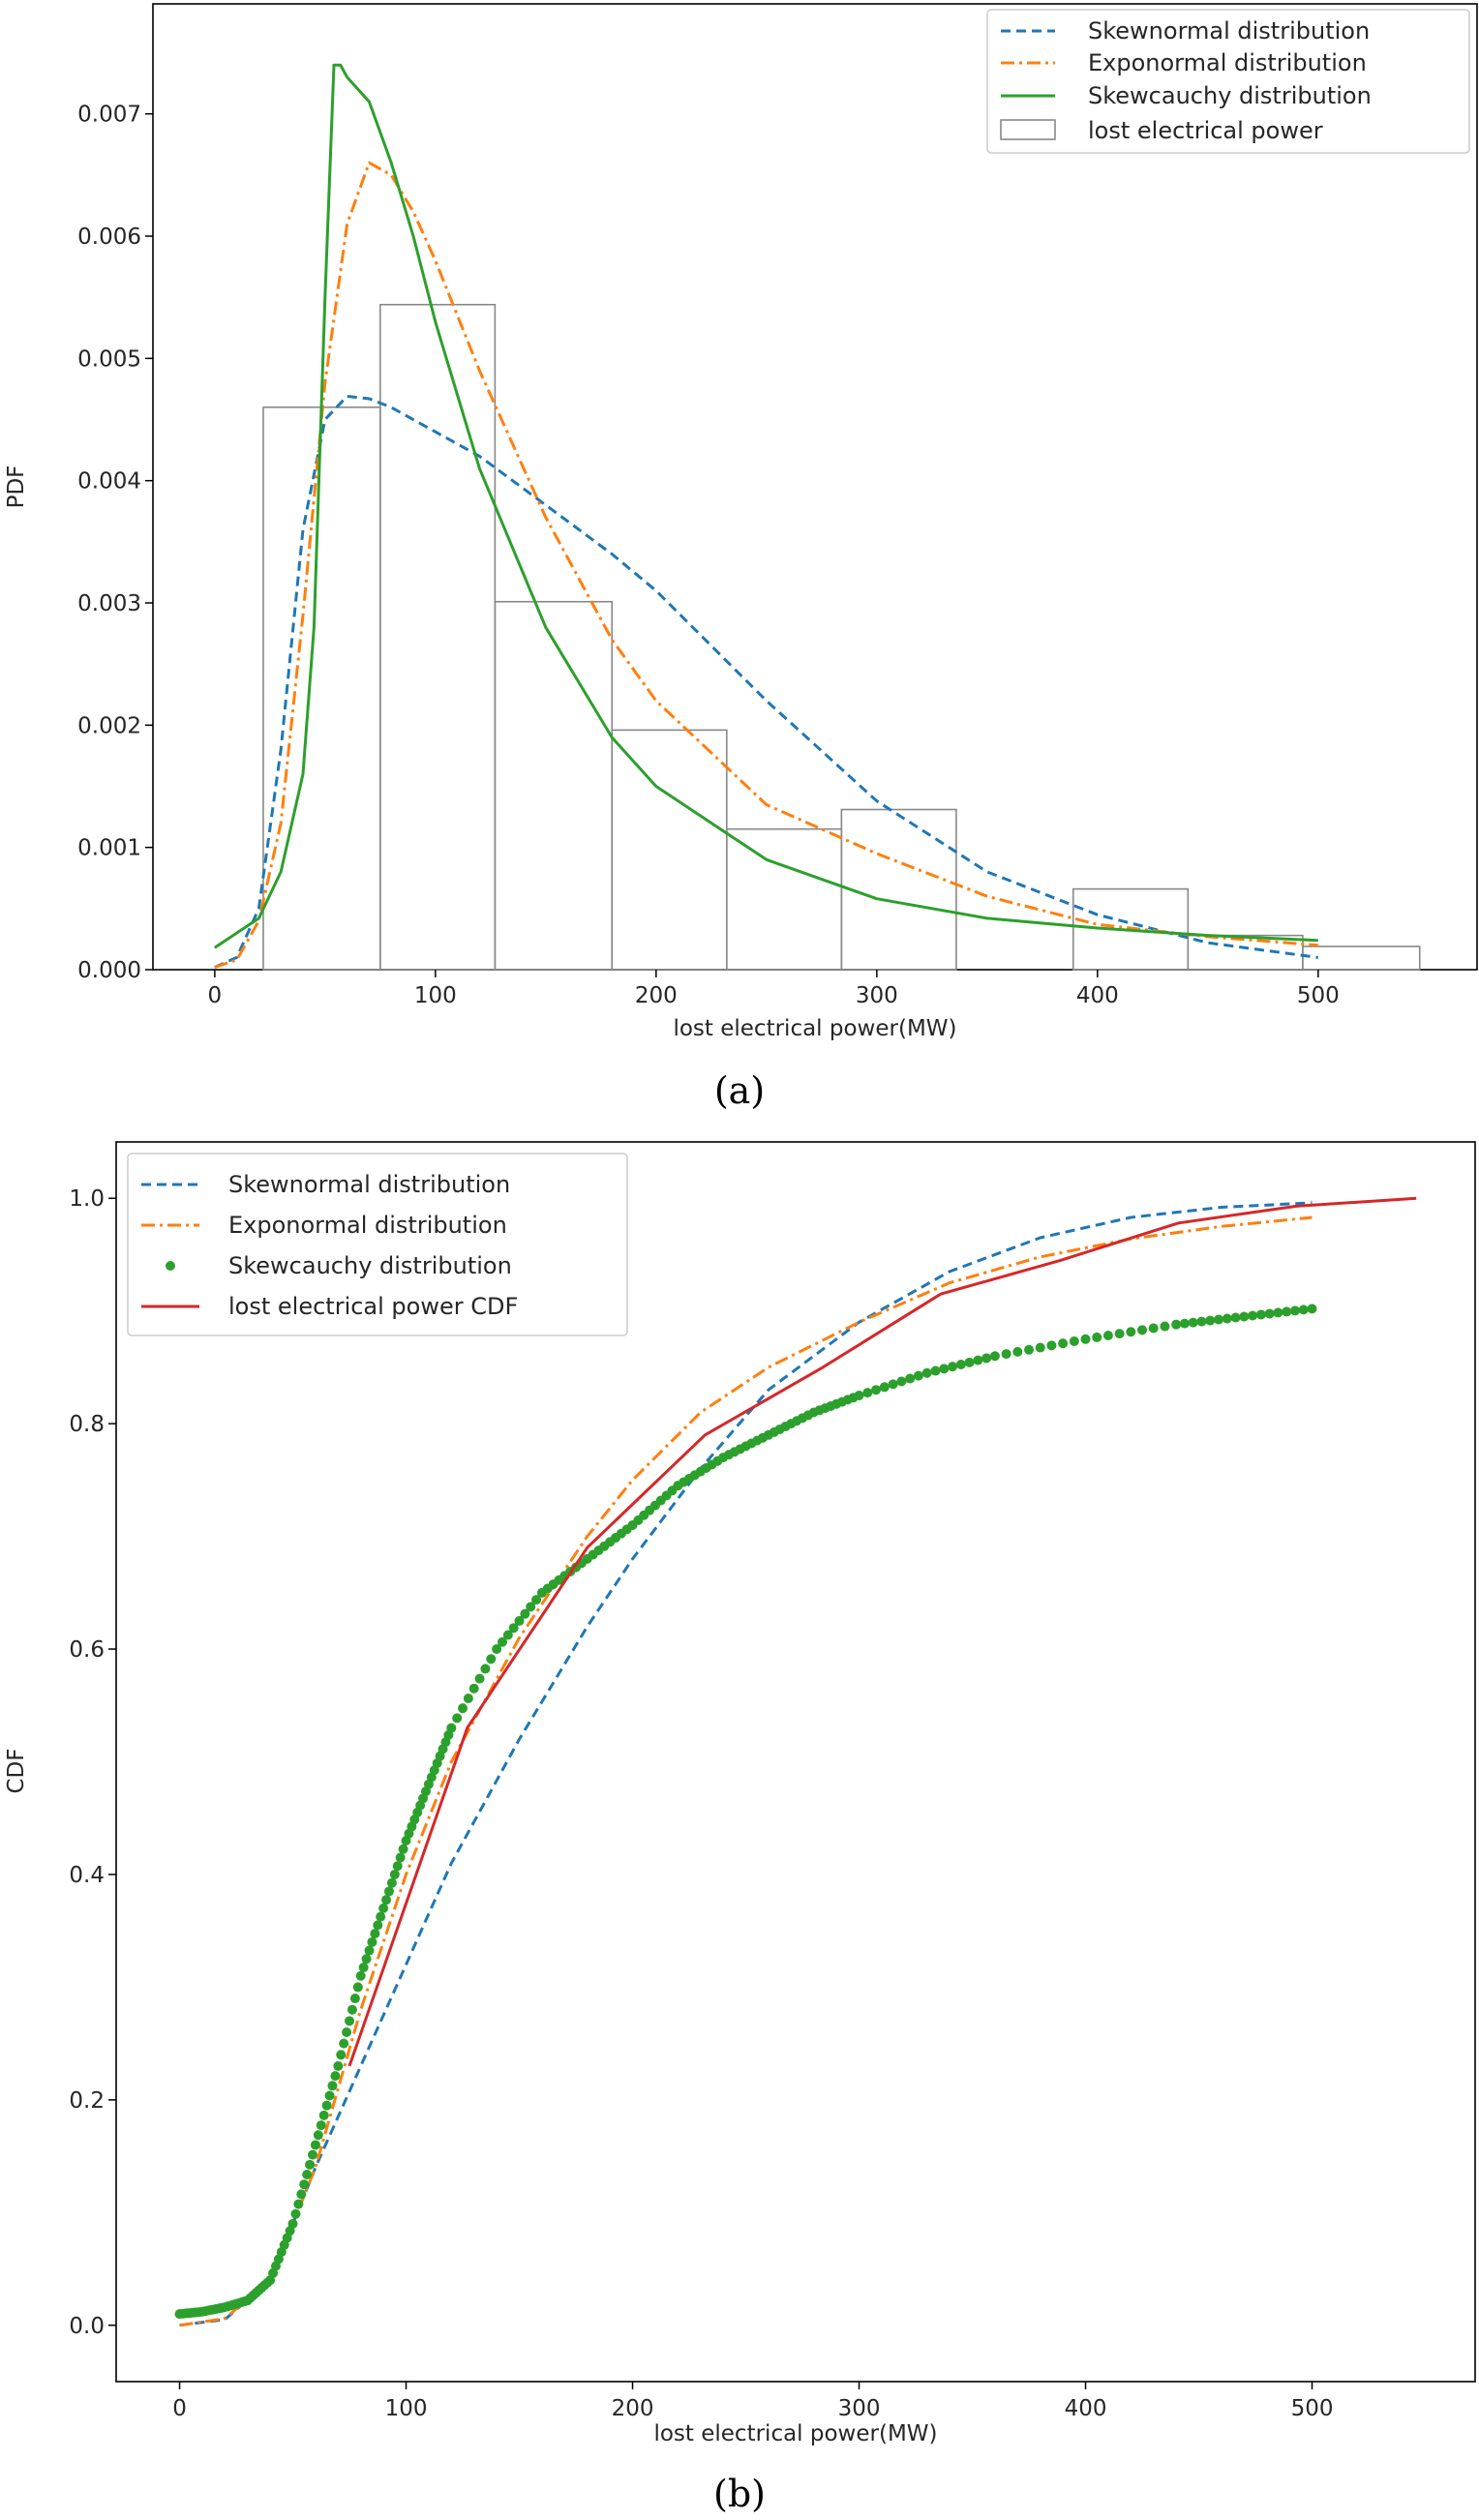 The image size is (1479, 2520). Describe the element at coordinates (109, 849) in the screenshot. I see `y-tick-label: 0.001` at that location.